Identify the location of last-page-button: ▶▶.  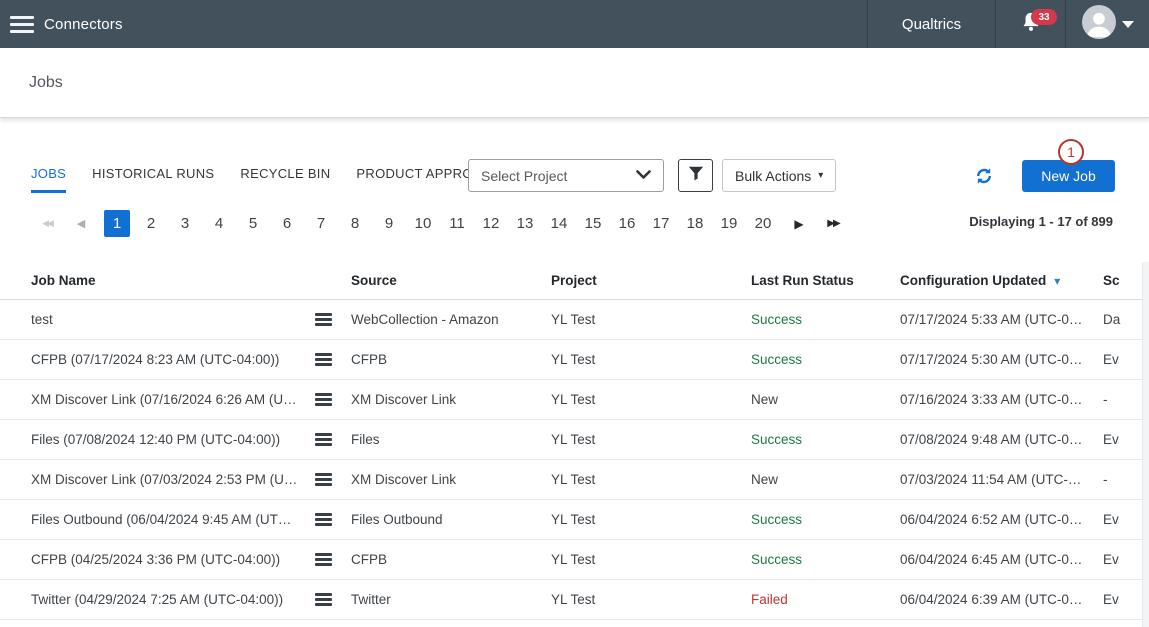
(833, 223).